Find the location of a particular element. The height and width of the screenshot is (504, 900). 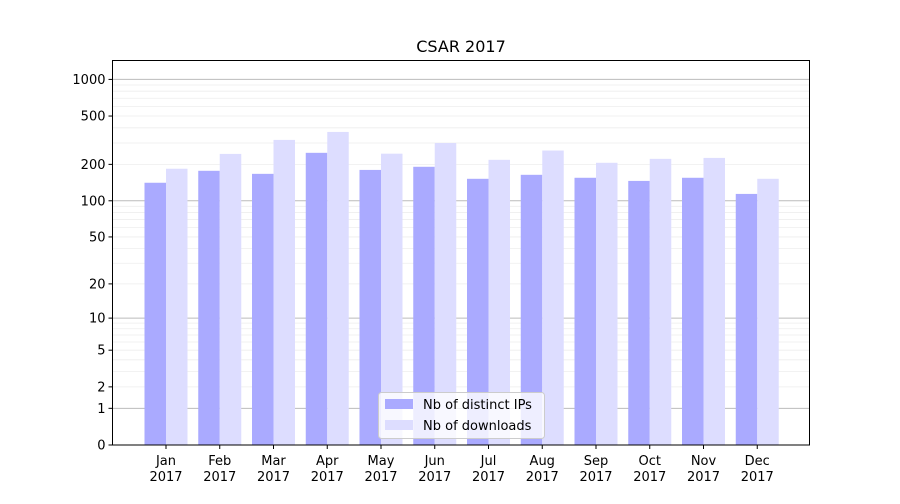

legend-label-downloads: Nb of downloads is located at coordinates (477, 426).